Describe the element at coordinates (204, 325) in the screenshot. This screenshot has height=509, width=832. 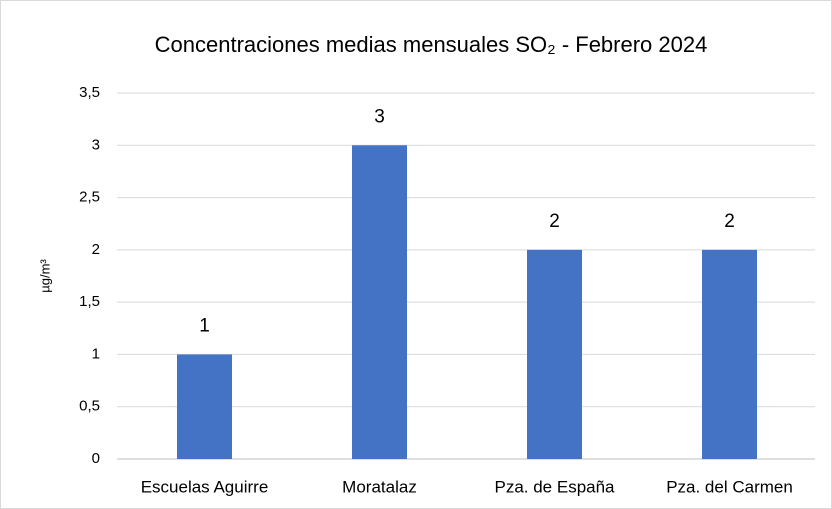
I see `data-label: 1` at that location.